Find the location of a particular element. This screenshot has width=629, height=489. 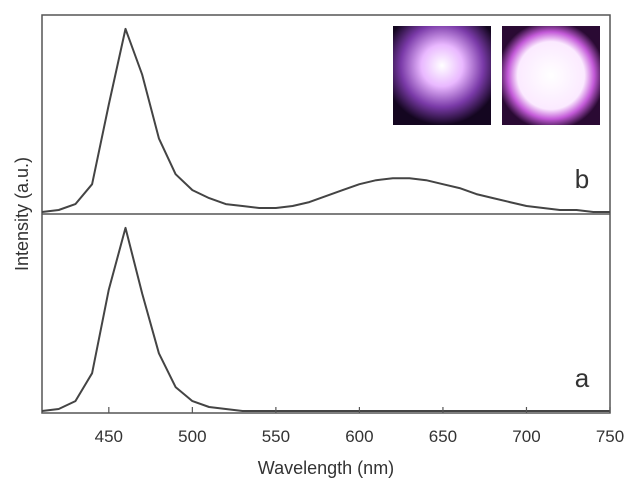

panel-label: b is located at coordinates (582, 179).